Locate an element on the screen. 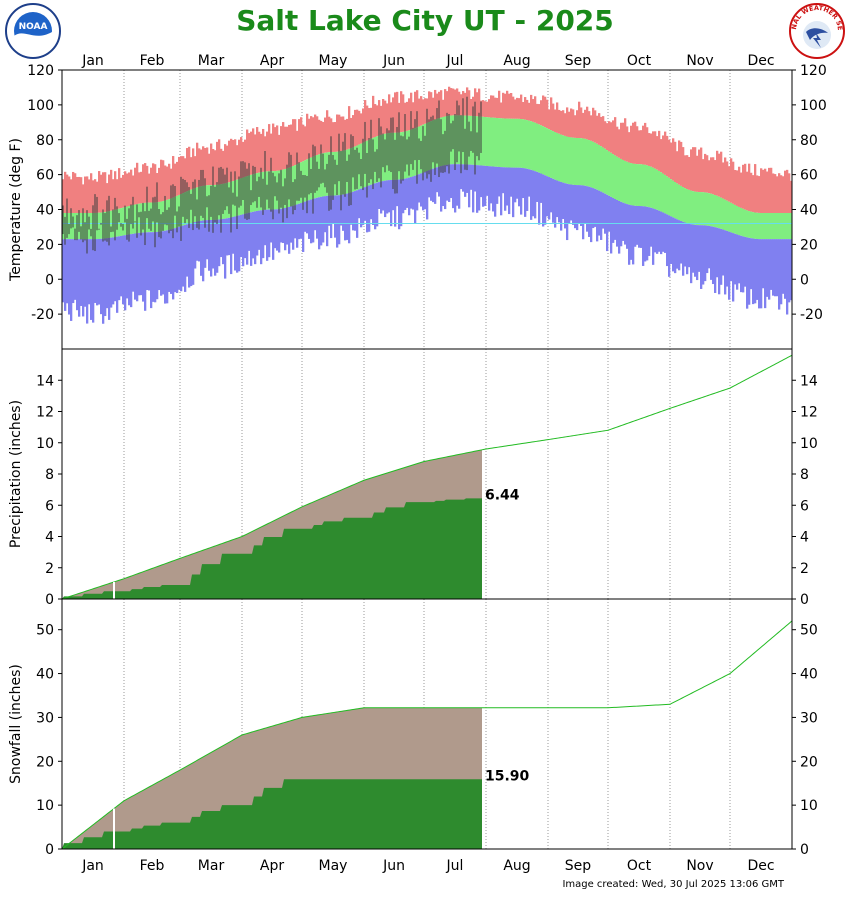 The height and width of the screenshot is (900, 850). noaa-logo: NOAA is located at coordinates (33, 33).